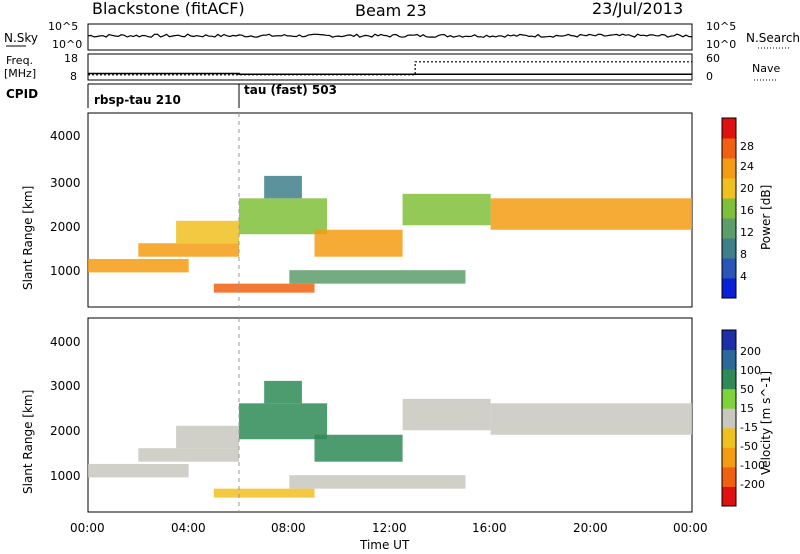 The height and width of the screenshot is (554, 800). What do you see at coordinates (721, 26) in the screenshot?
I see `noise-right-tick-top: 10^5` at bounding box center [721, 26].